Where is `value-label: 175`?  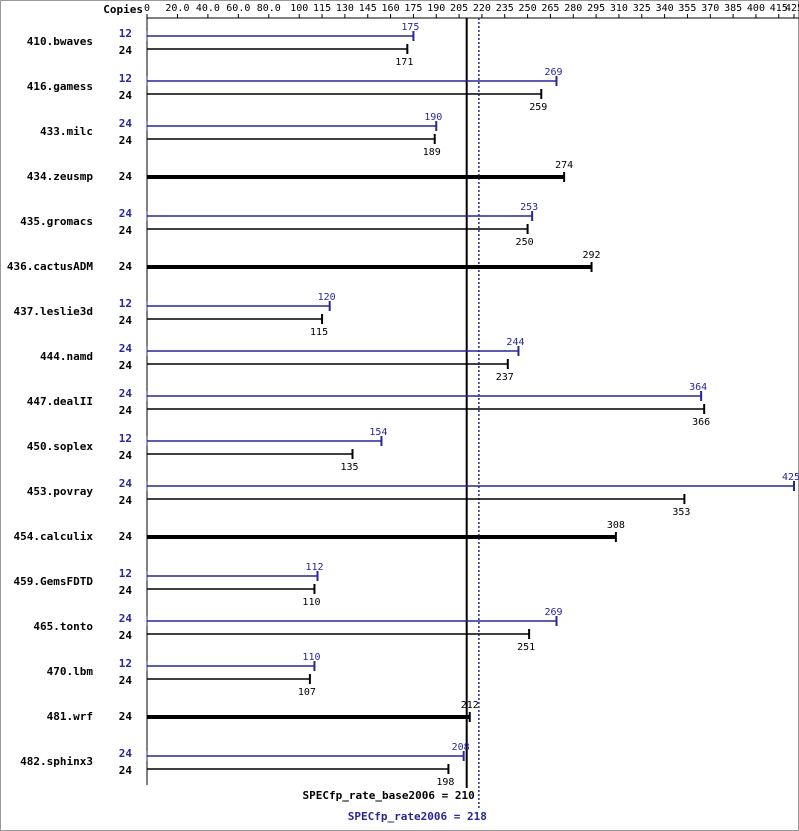 value-label: 175 is located at coordinates (410, 27).